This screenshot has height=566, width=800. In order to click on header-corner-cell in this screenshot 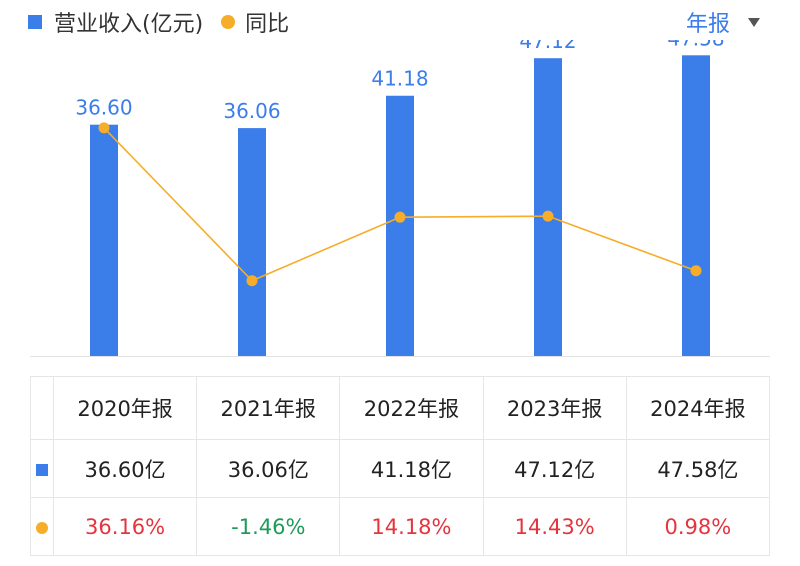, I will do `click(42, 408)`.